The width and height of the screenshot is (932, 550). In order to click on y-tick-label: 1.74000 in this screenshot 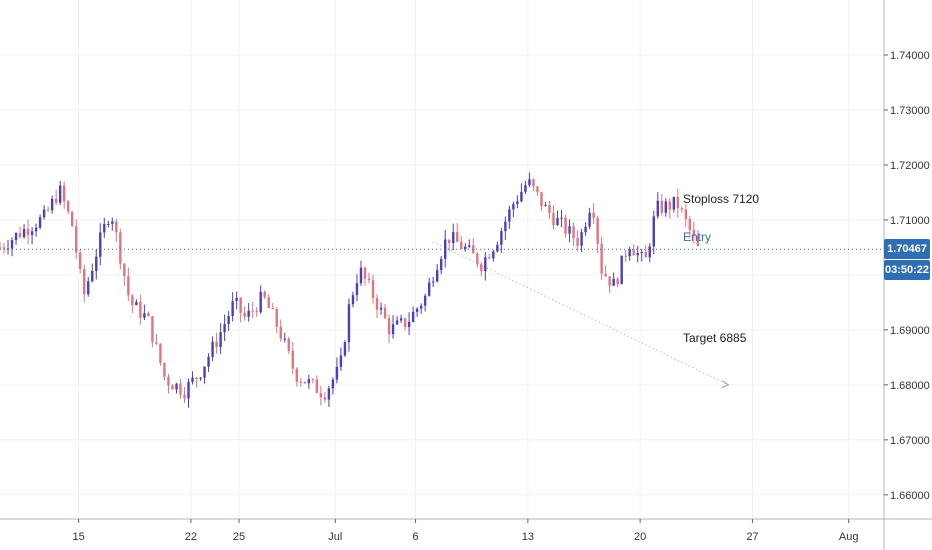, I will do `click(910, 56)`.